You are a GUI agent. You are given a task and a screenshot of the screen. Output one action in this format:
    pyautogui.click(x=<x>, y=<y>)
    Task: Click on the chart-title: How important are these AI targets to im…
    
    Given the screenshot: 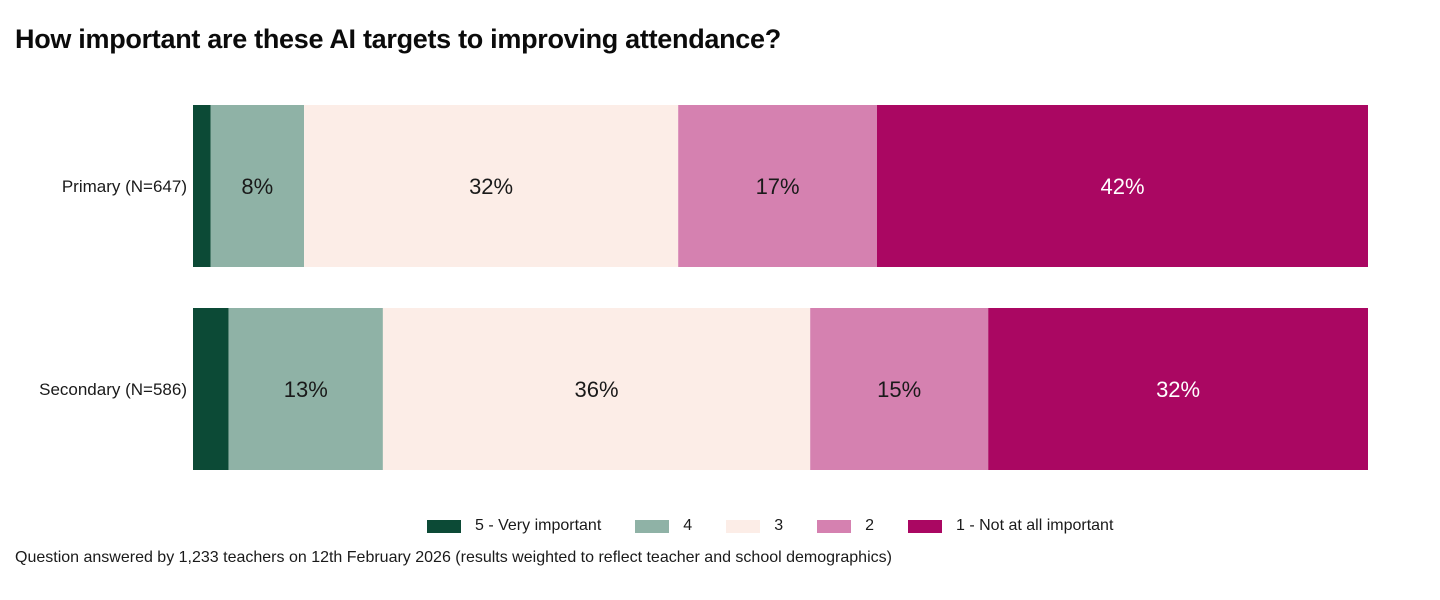 What is the action you would take?
    pyautogui.click(x=398, y=39)
    